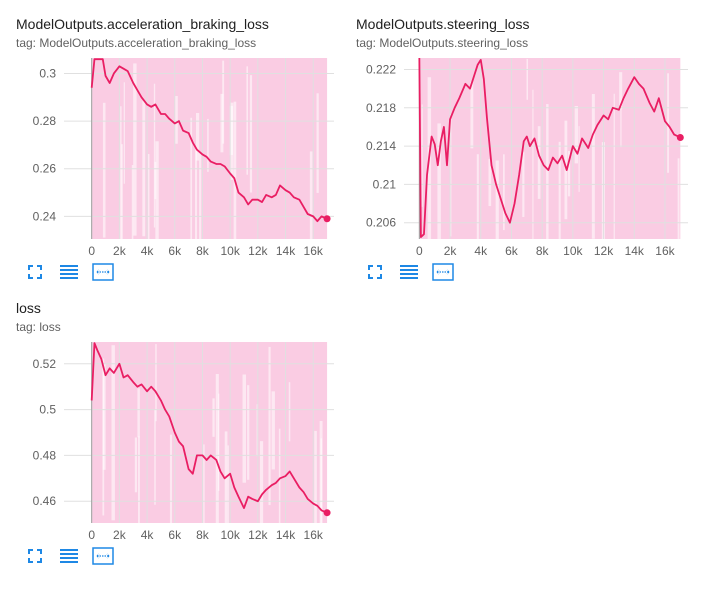 The image size is (709, 590). What do you see at coordinates (45, 455) in the screenshot?
I see `y-tick-label: 0.48` at bounding box center [45, 455].